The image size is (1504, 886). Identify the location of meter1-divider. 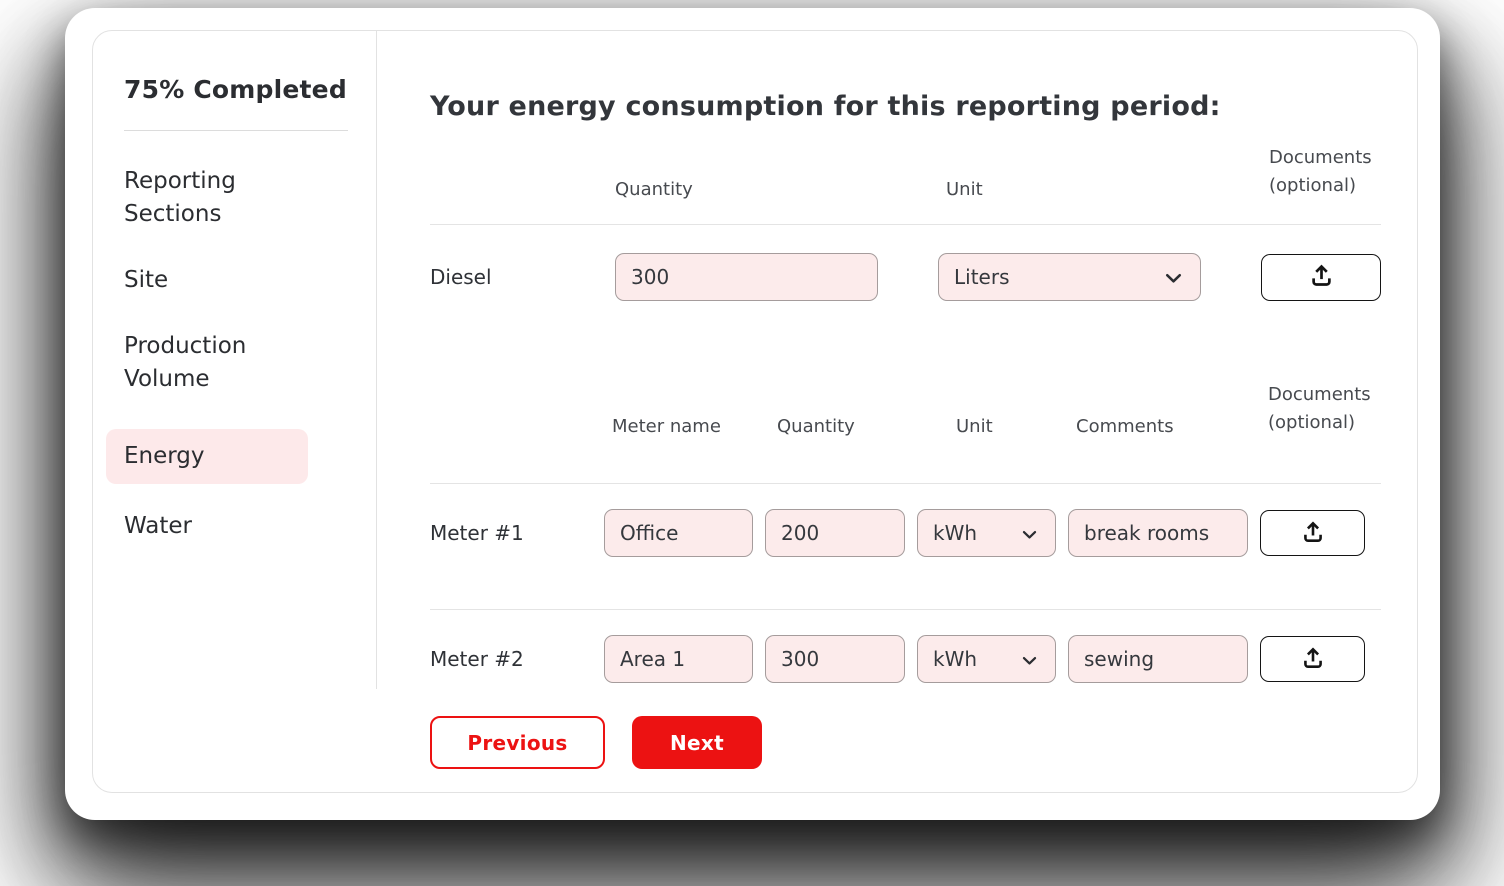
(905, 483).